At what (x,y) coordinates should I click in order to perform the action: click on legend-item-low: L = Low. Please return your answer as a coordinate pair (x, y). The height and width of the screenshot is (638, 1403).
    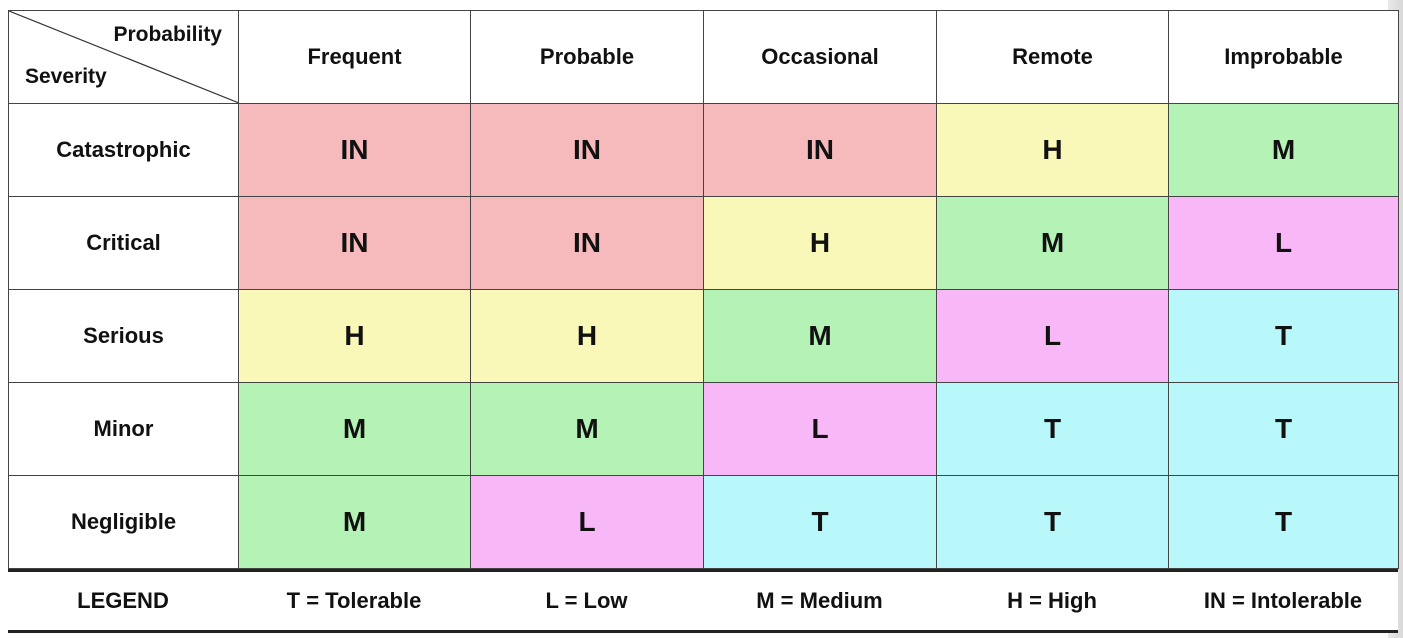
    Looking at the image, I should click on (586, 600).